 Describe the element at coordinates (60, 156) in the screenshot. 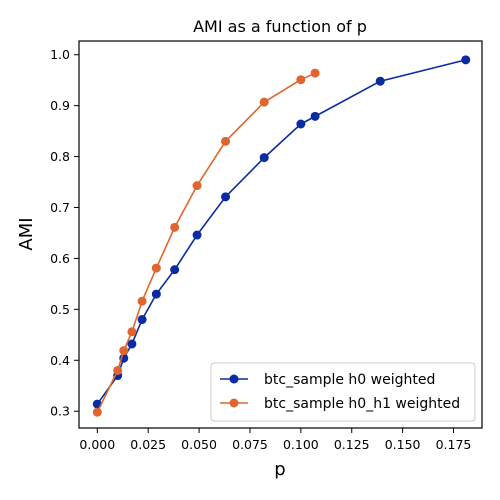

I see `y-tick-label: 0.8` at that location.